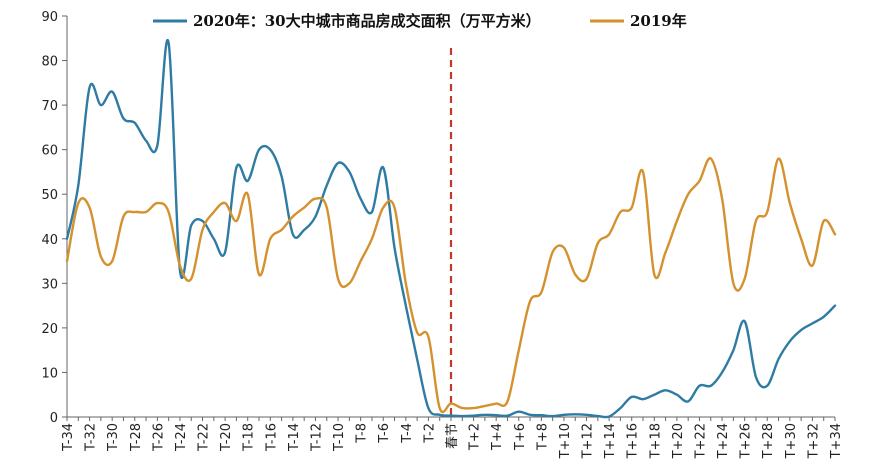  What do you see at coordinates (91, 437) in the screenshot?
I see `x-tick-label: T-32` at bounding box center [91, 437].